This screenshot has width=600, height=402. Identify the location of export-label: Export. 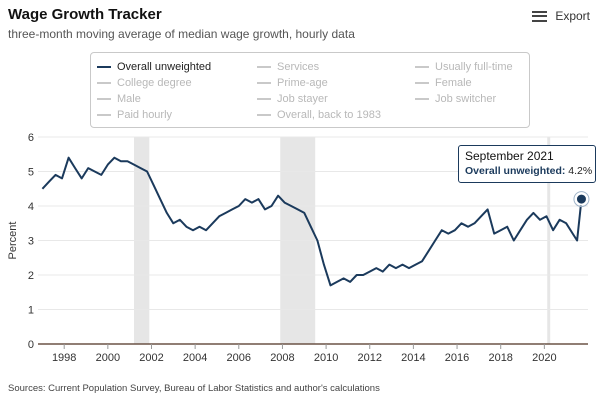
(572, 16).